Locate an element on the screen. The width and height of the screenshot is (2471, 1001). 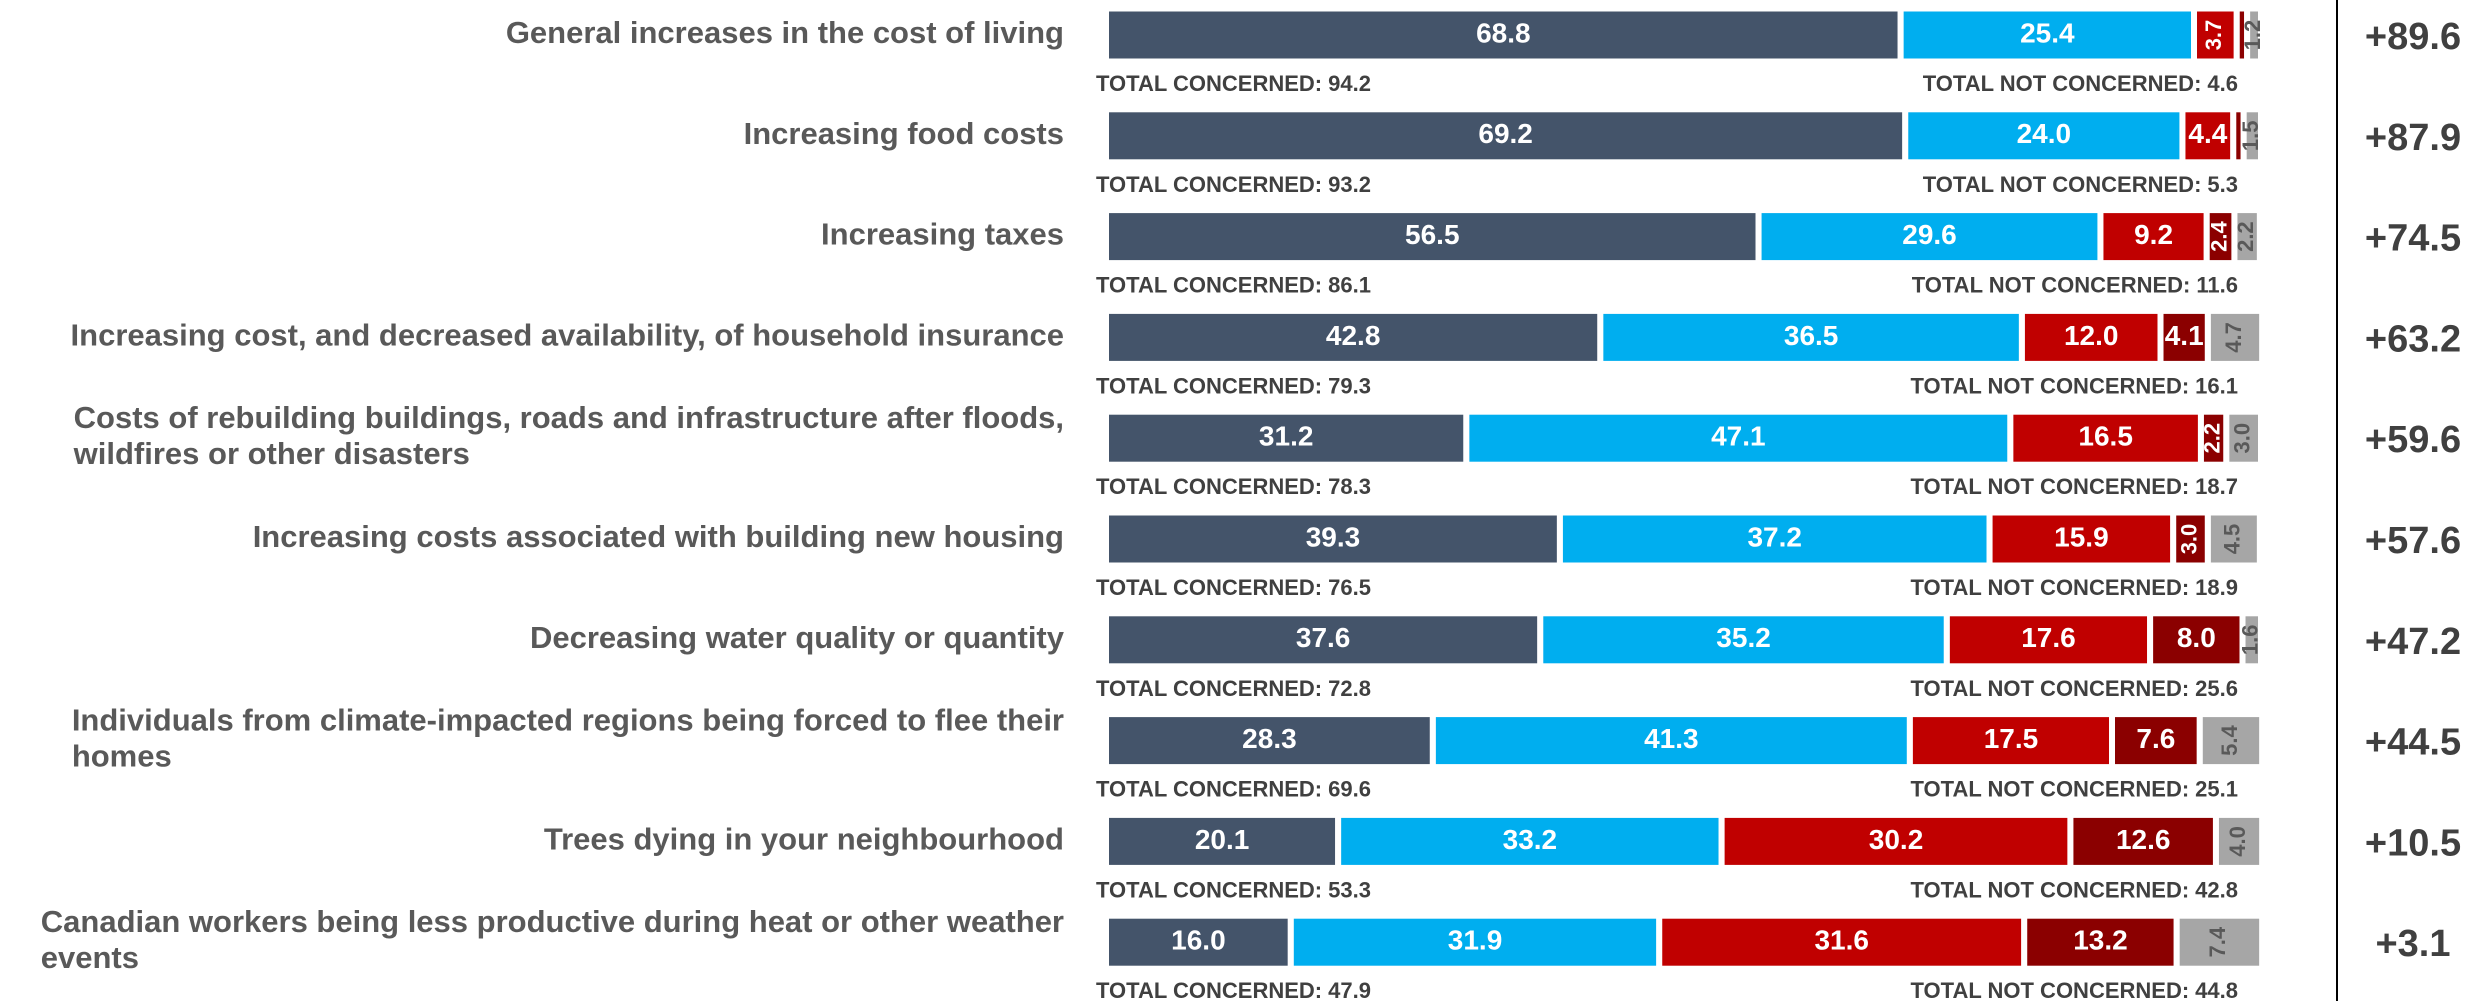
bar-label: 12.6 is located at coordinates (2143, 839).